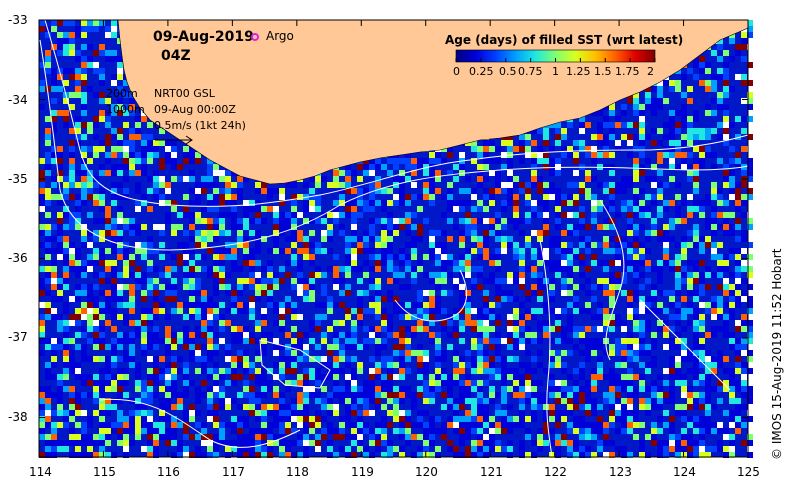  What do you see at coordinates (203, 37) in the screenshot?
I see `date-label: 09-Aug-2019` at bounding box center [203, 37].